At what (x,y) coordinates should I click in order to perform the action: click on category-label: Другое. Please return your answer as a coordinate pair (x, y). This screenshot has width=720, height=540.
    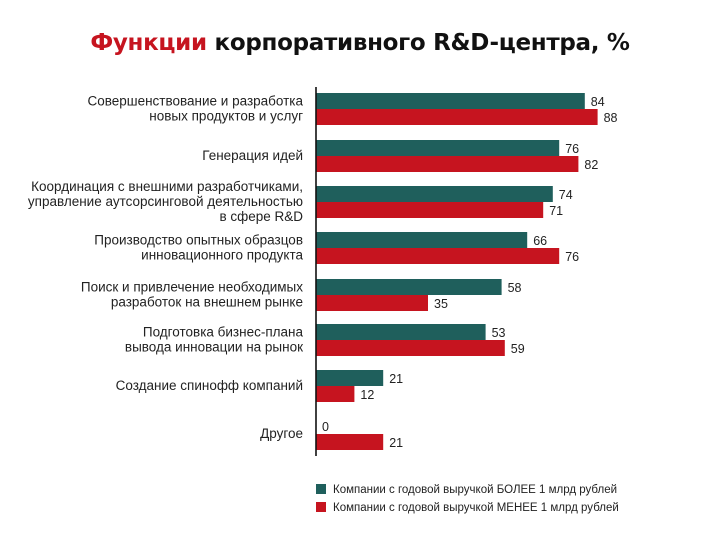
    Looking at the image, I should click on (281, 433).